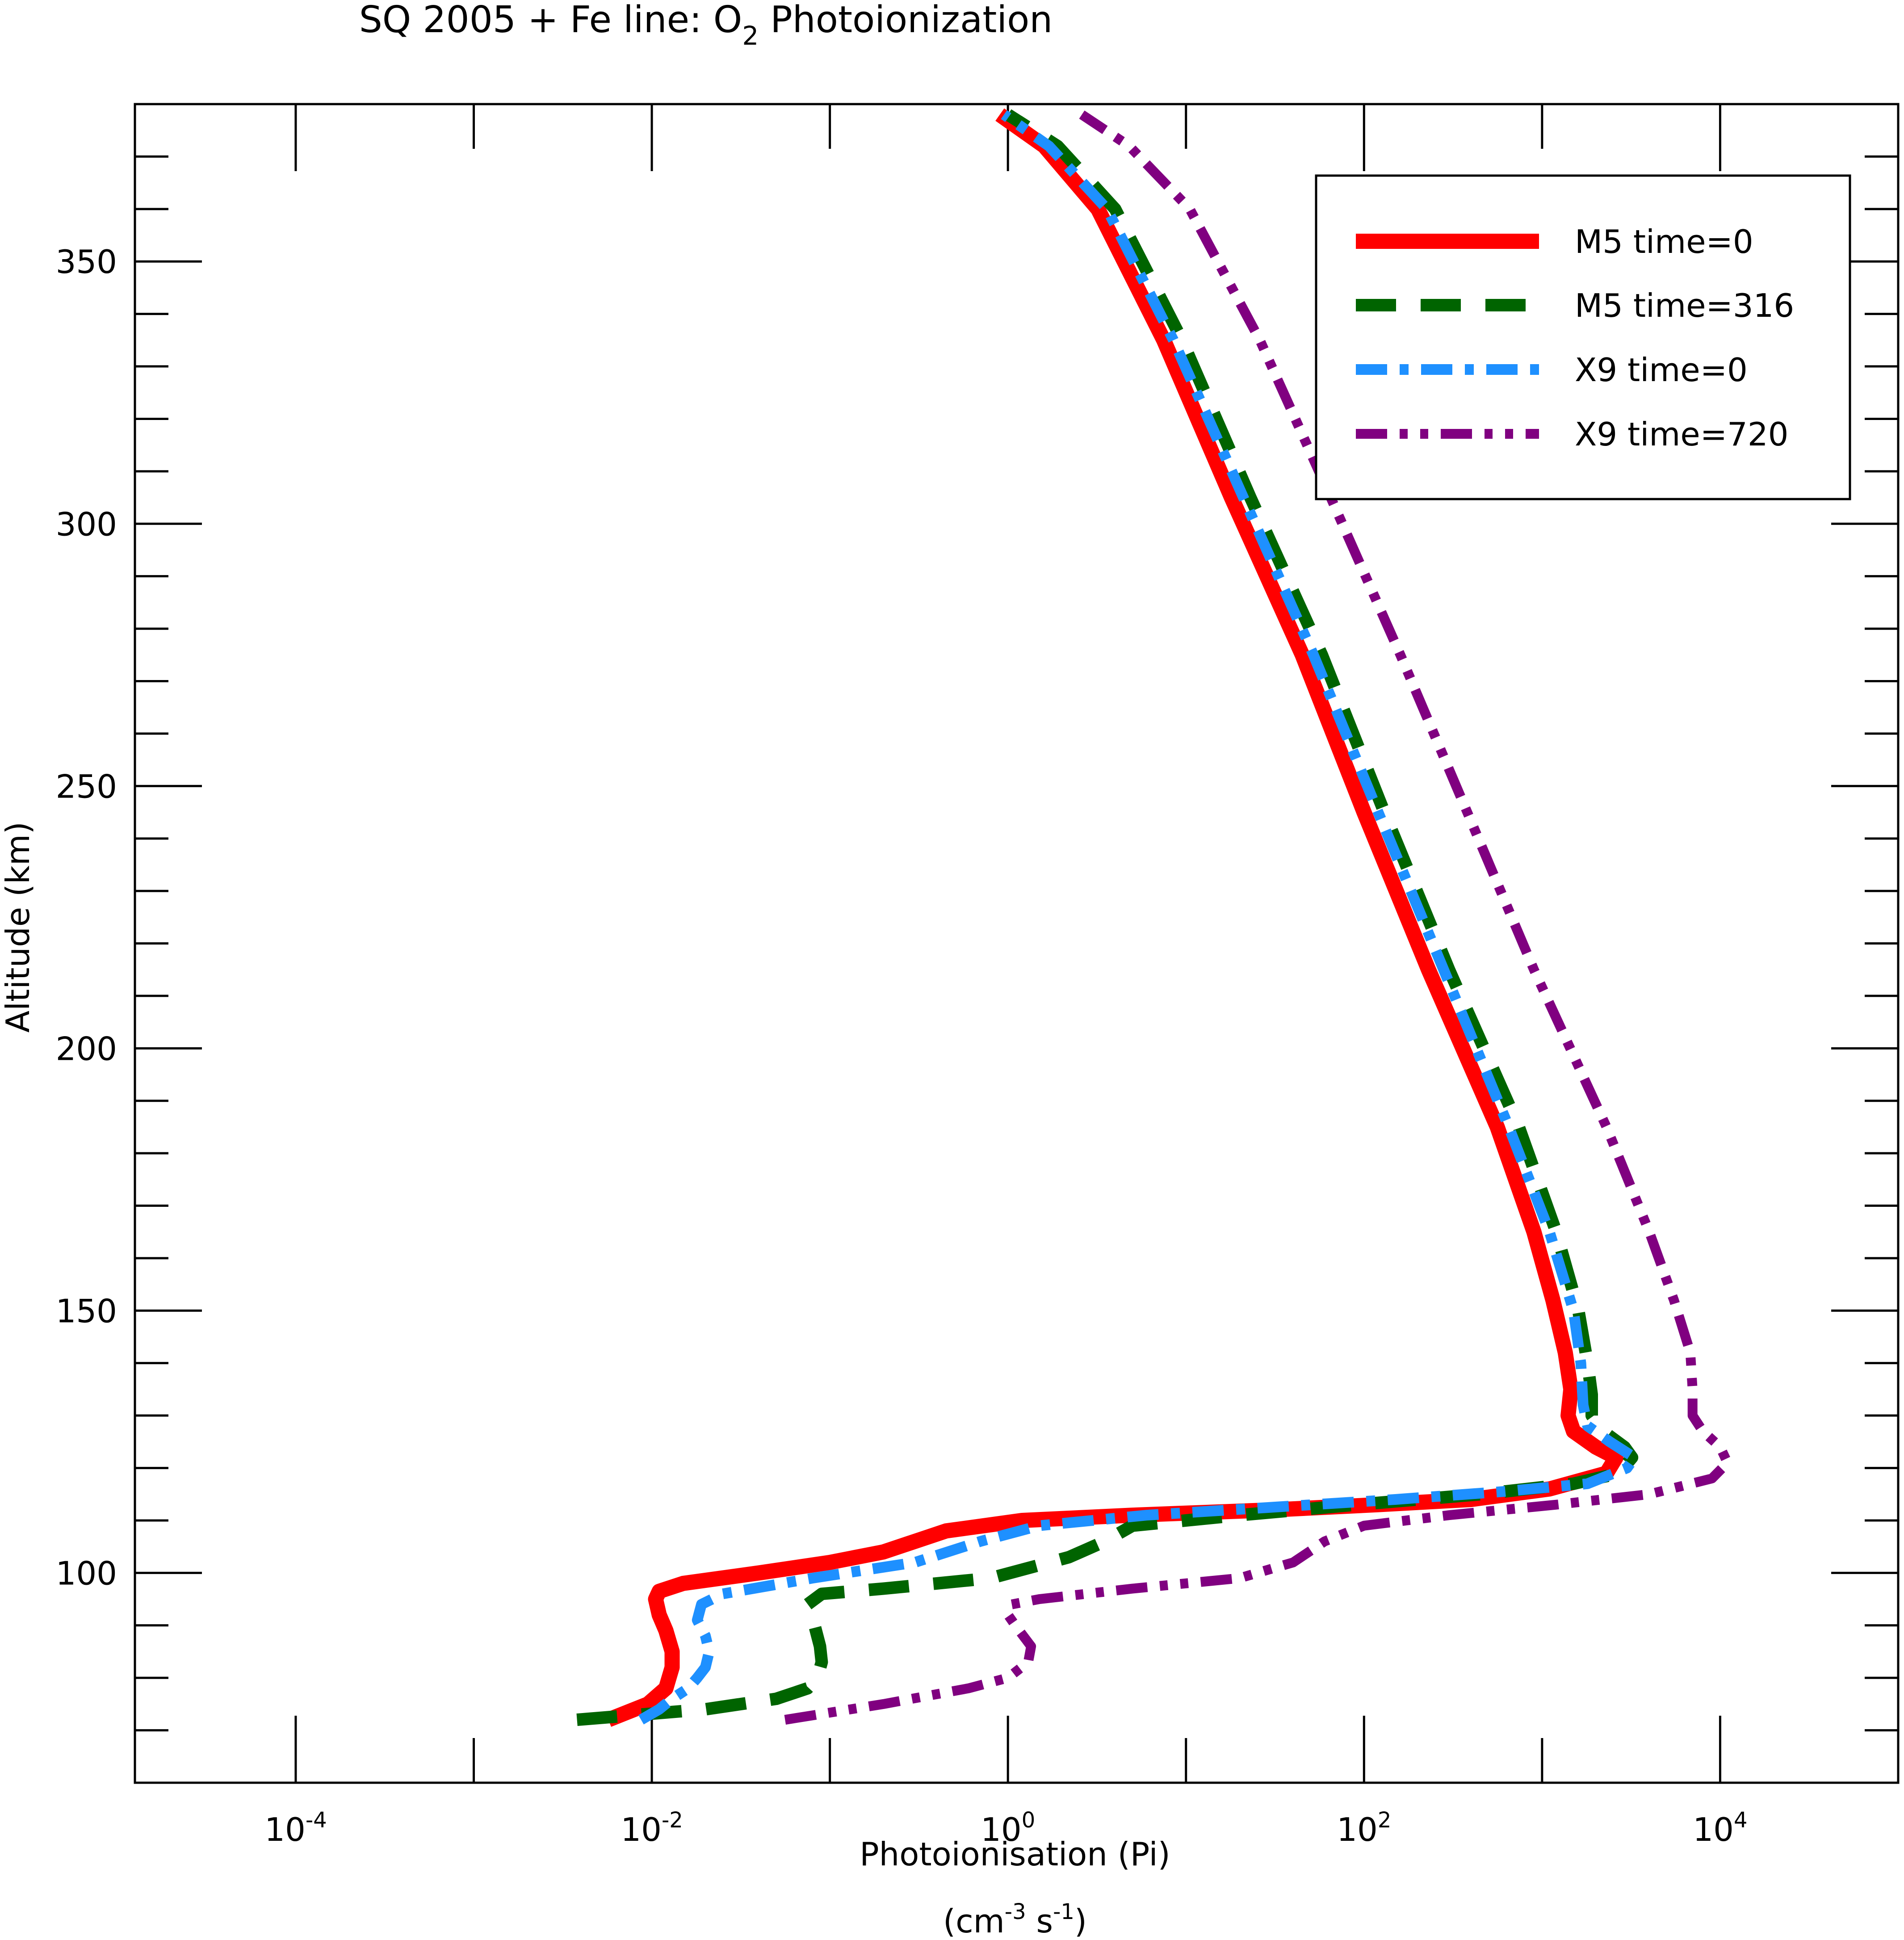  What do you see at coordinates (1661, 370) in the screenshot?
I see `legend-label: X9 time=0` at bounding box center [1661, 370].